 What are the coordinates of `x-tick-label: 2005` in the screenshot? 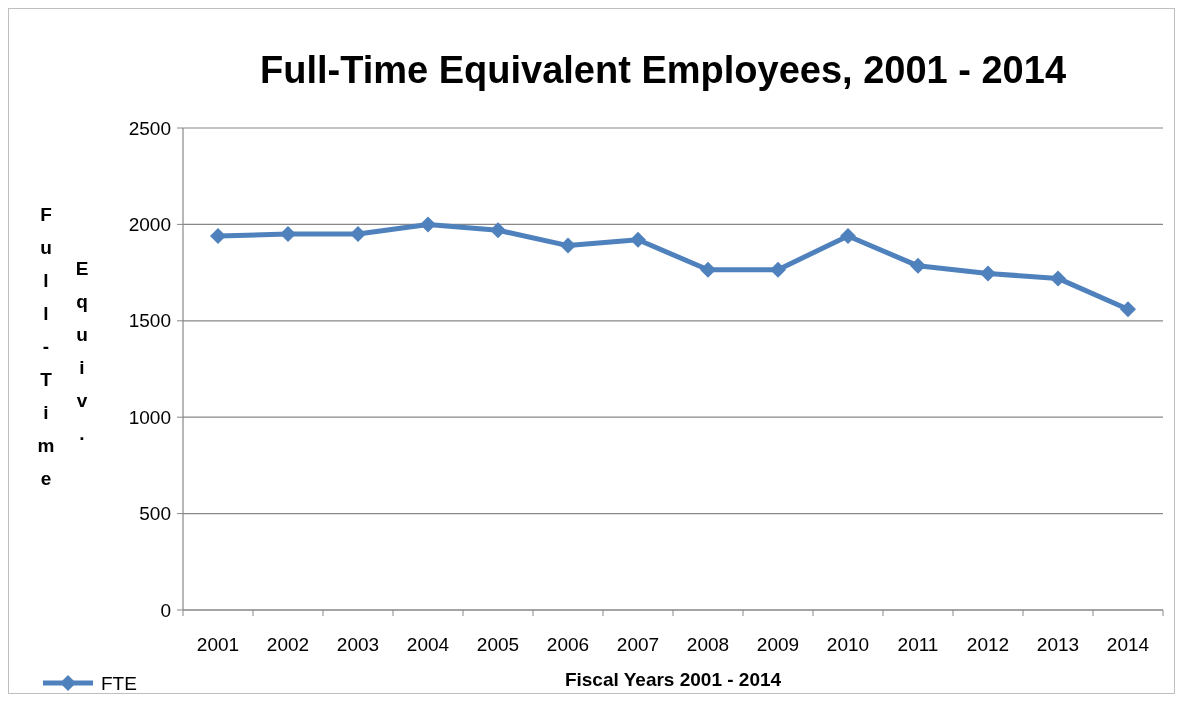 It's located at (498, 644).